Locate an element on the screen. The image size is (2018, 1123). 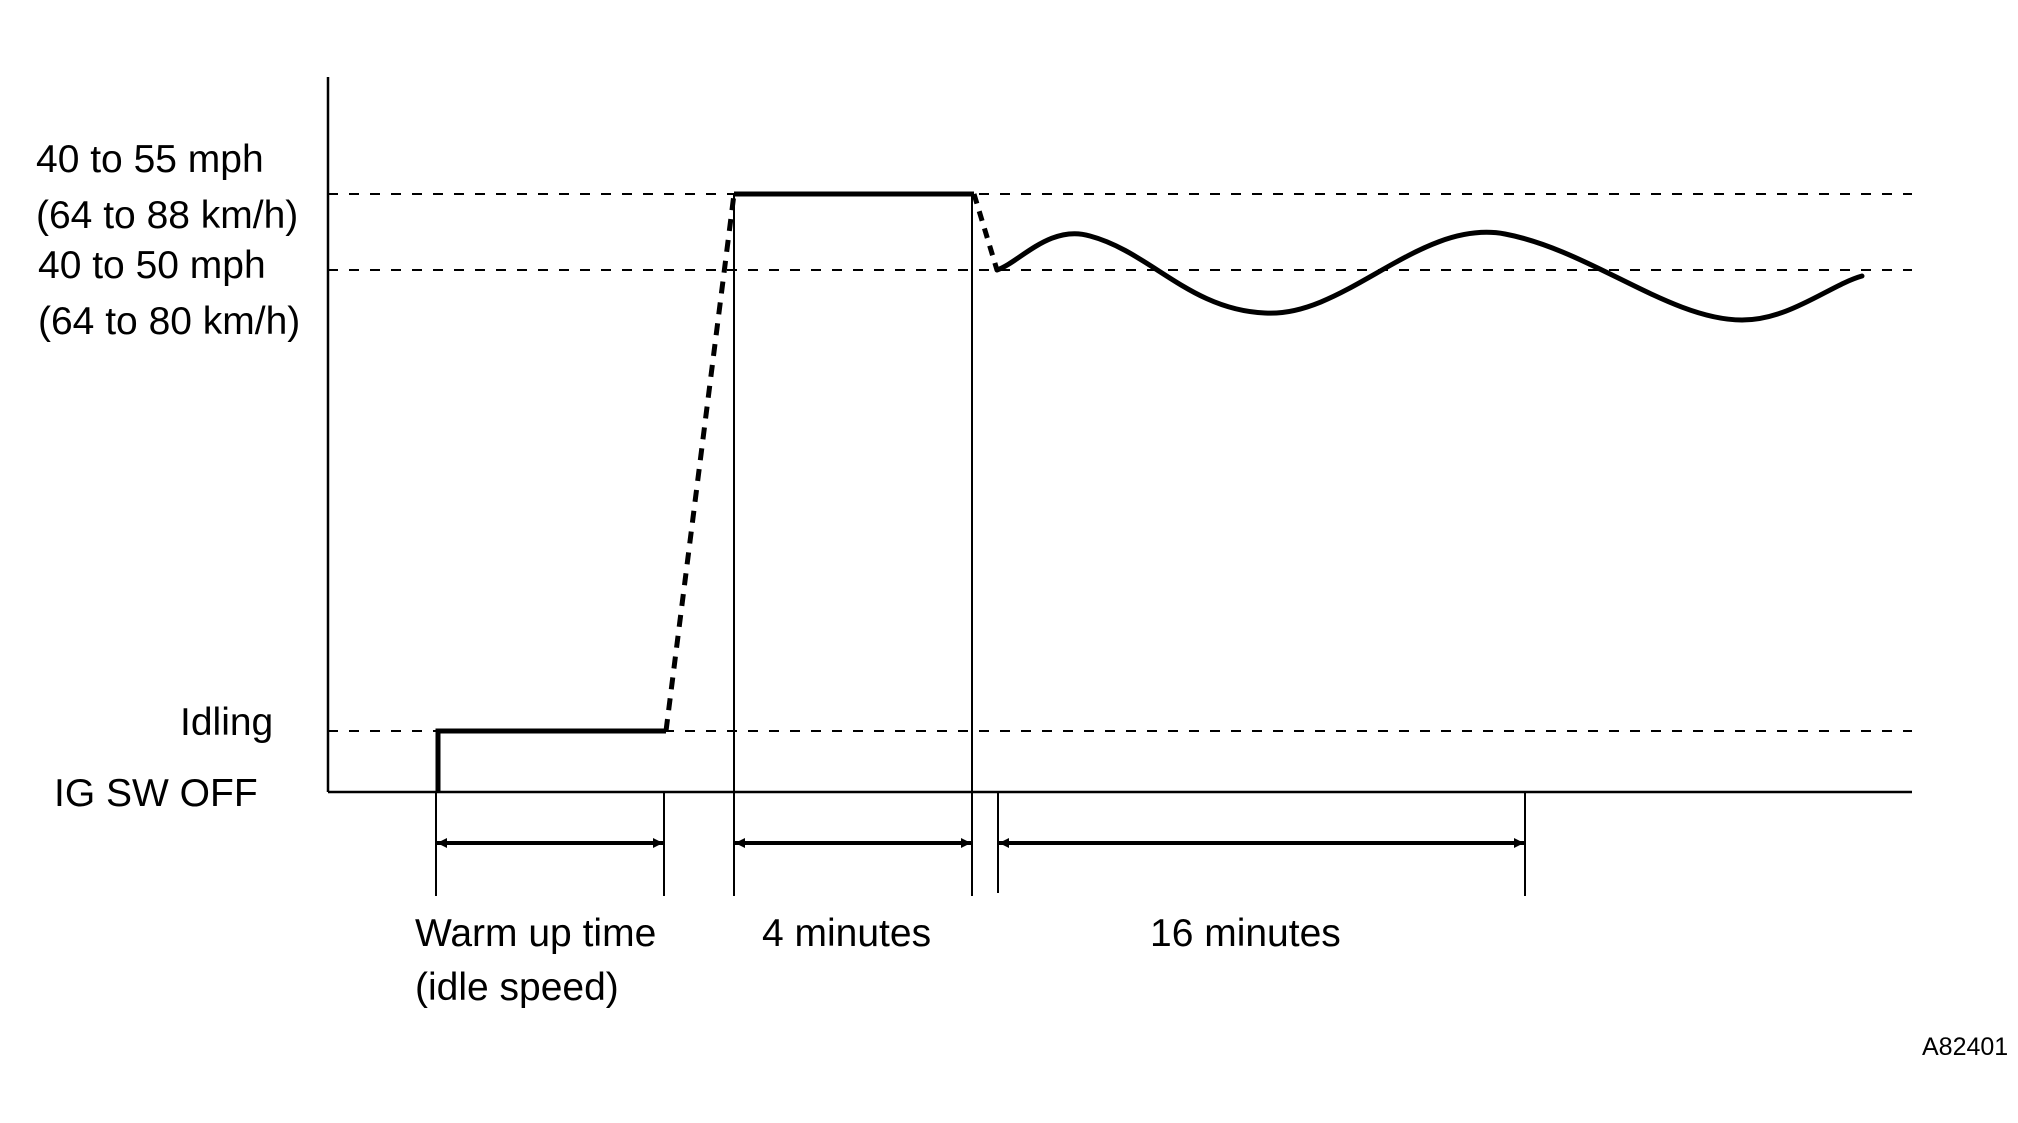
label-64-88-kmh: (64 to 88 km/h) is located at coordinates (167, 215).